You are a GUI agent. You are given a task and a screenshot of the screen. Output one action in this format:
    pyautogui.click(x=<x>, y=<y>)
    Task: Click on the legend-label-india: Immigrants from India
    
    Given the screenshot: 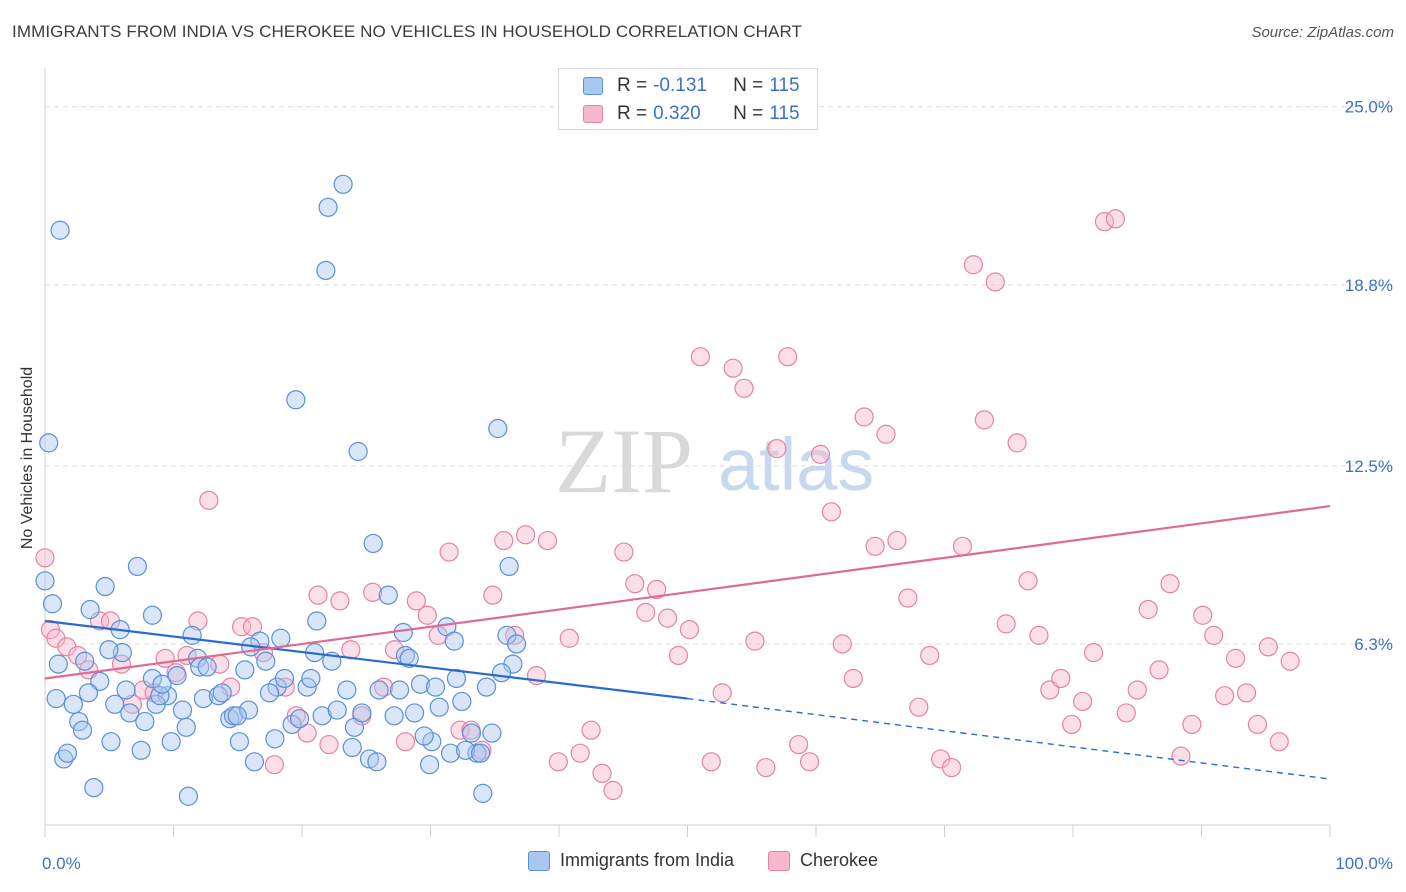 What is the action you would take?
    pyautogui.click(x=646, y=860)
    